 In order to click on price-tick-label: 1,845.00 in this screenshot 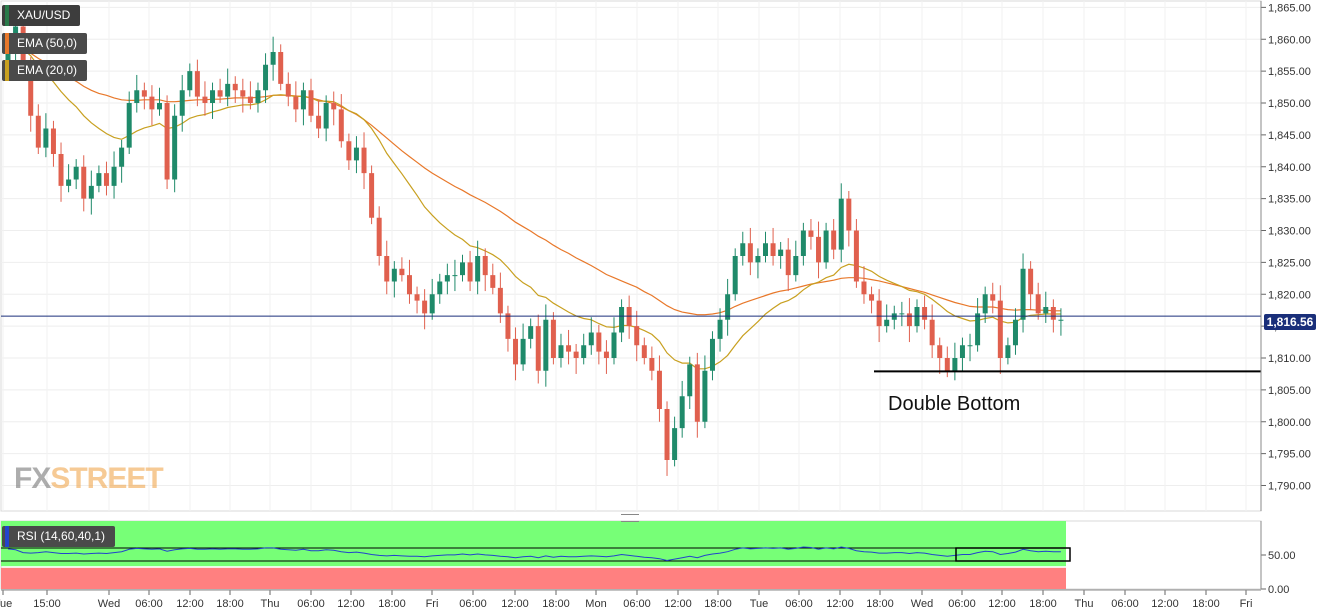, I will do `click(1289, 136)`.